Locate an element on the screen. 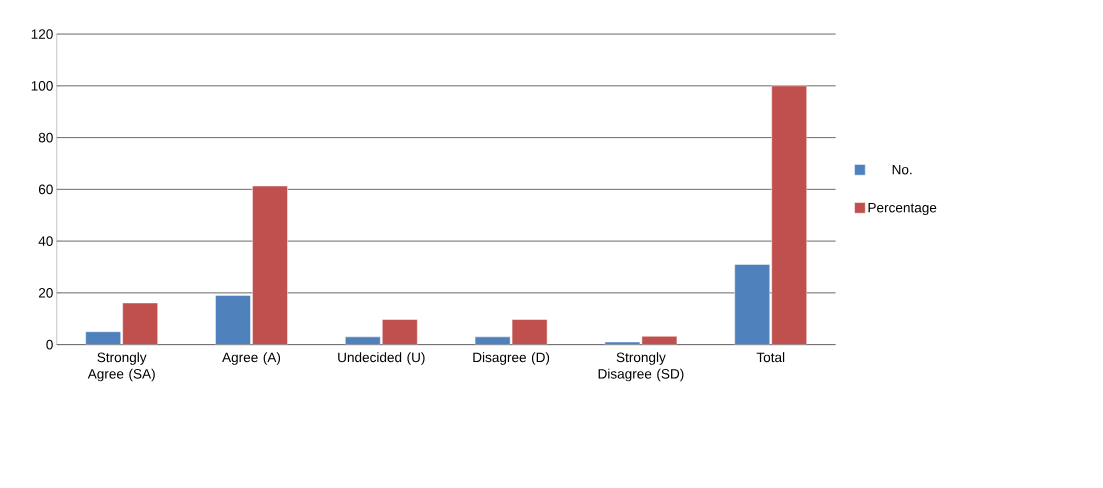  y-tick-label: 40 is located at coordinates (45, 241).